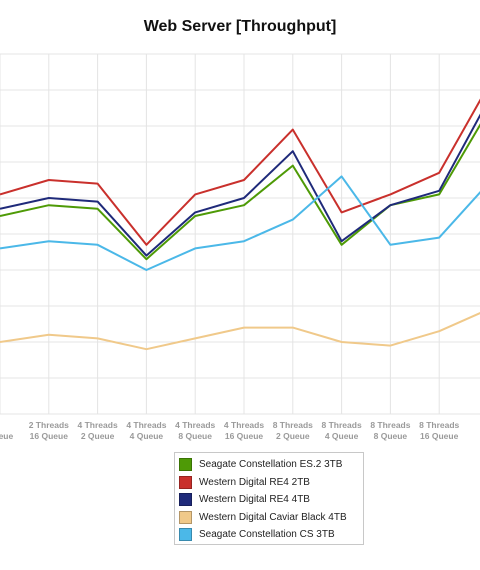 The height and width of the screenshot is (570, 480). What do you see at coordinates (6, 436) in the screenshot?
I see `x-tick-label: Queue` at bounding box center [6, 436].